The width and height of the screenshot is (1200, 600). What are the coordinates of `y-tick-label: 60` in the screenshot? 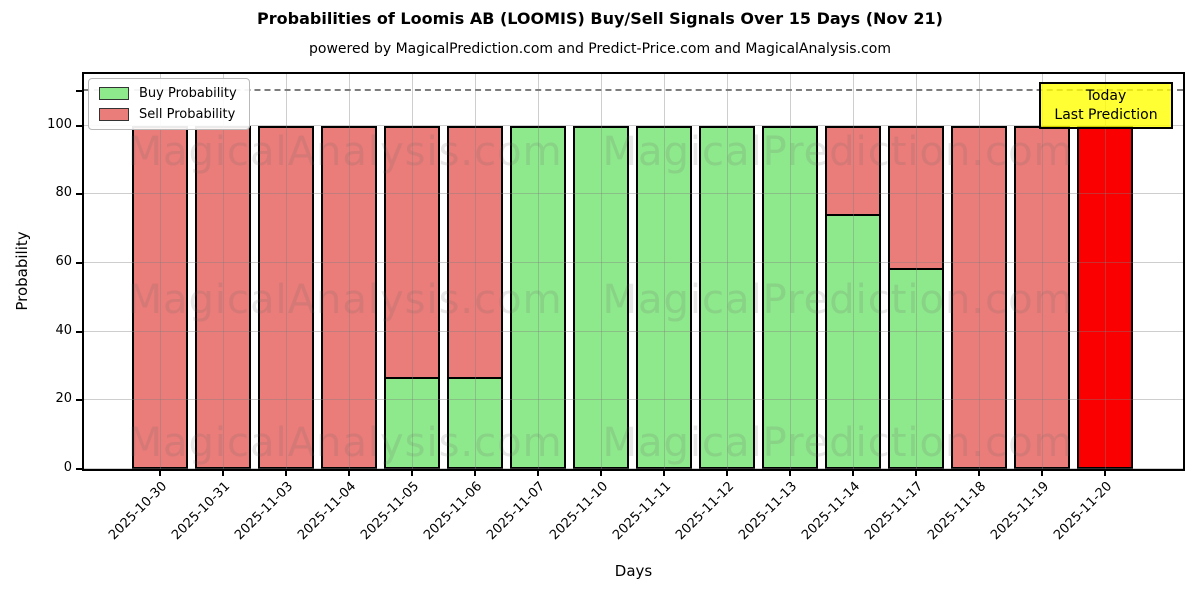 It's located at (63, 261).